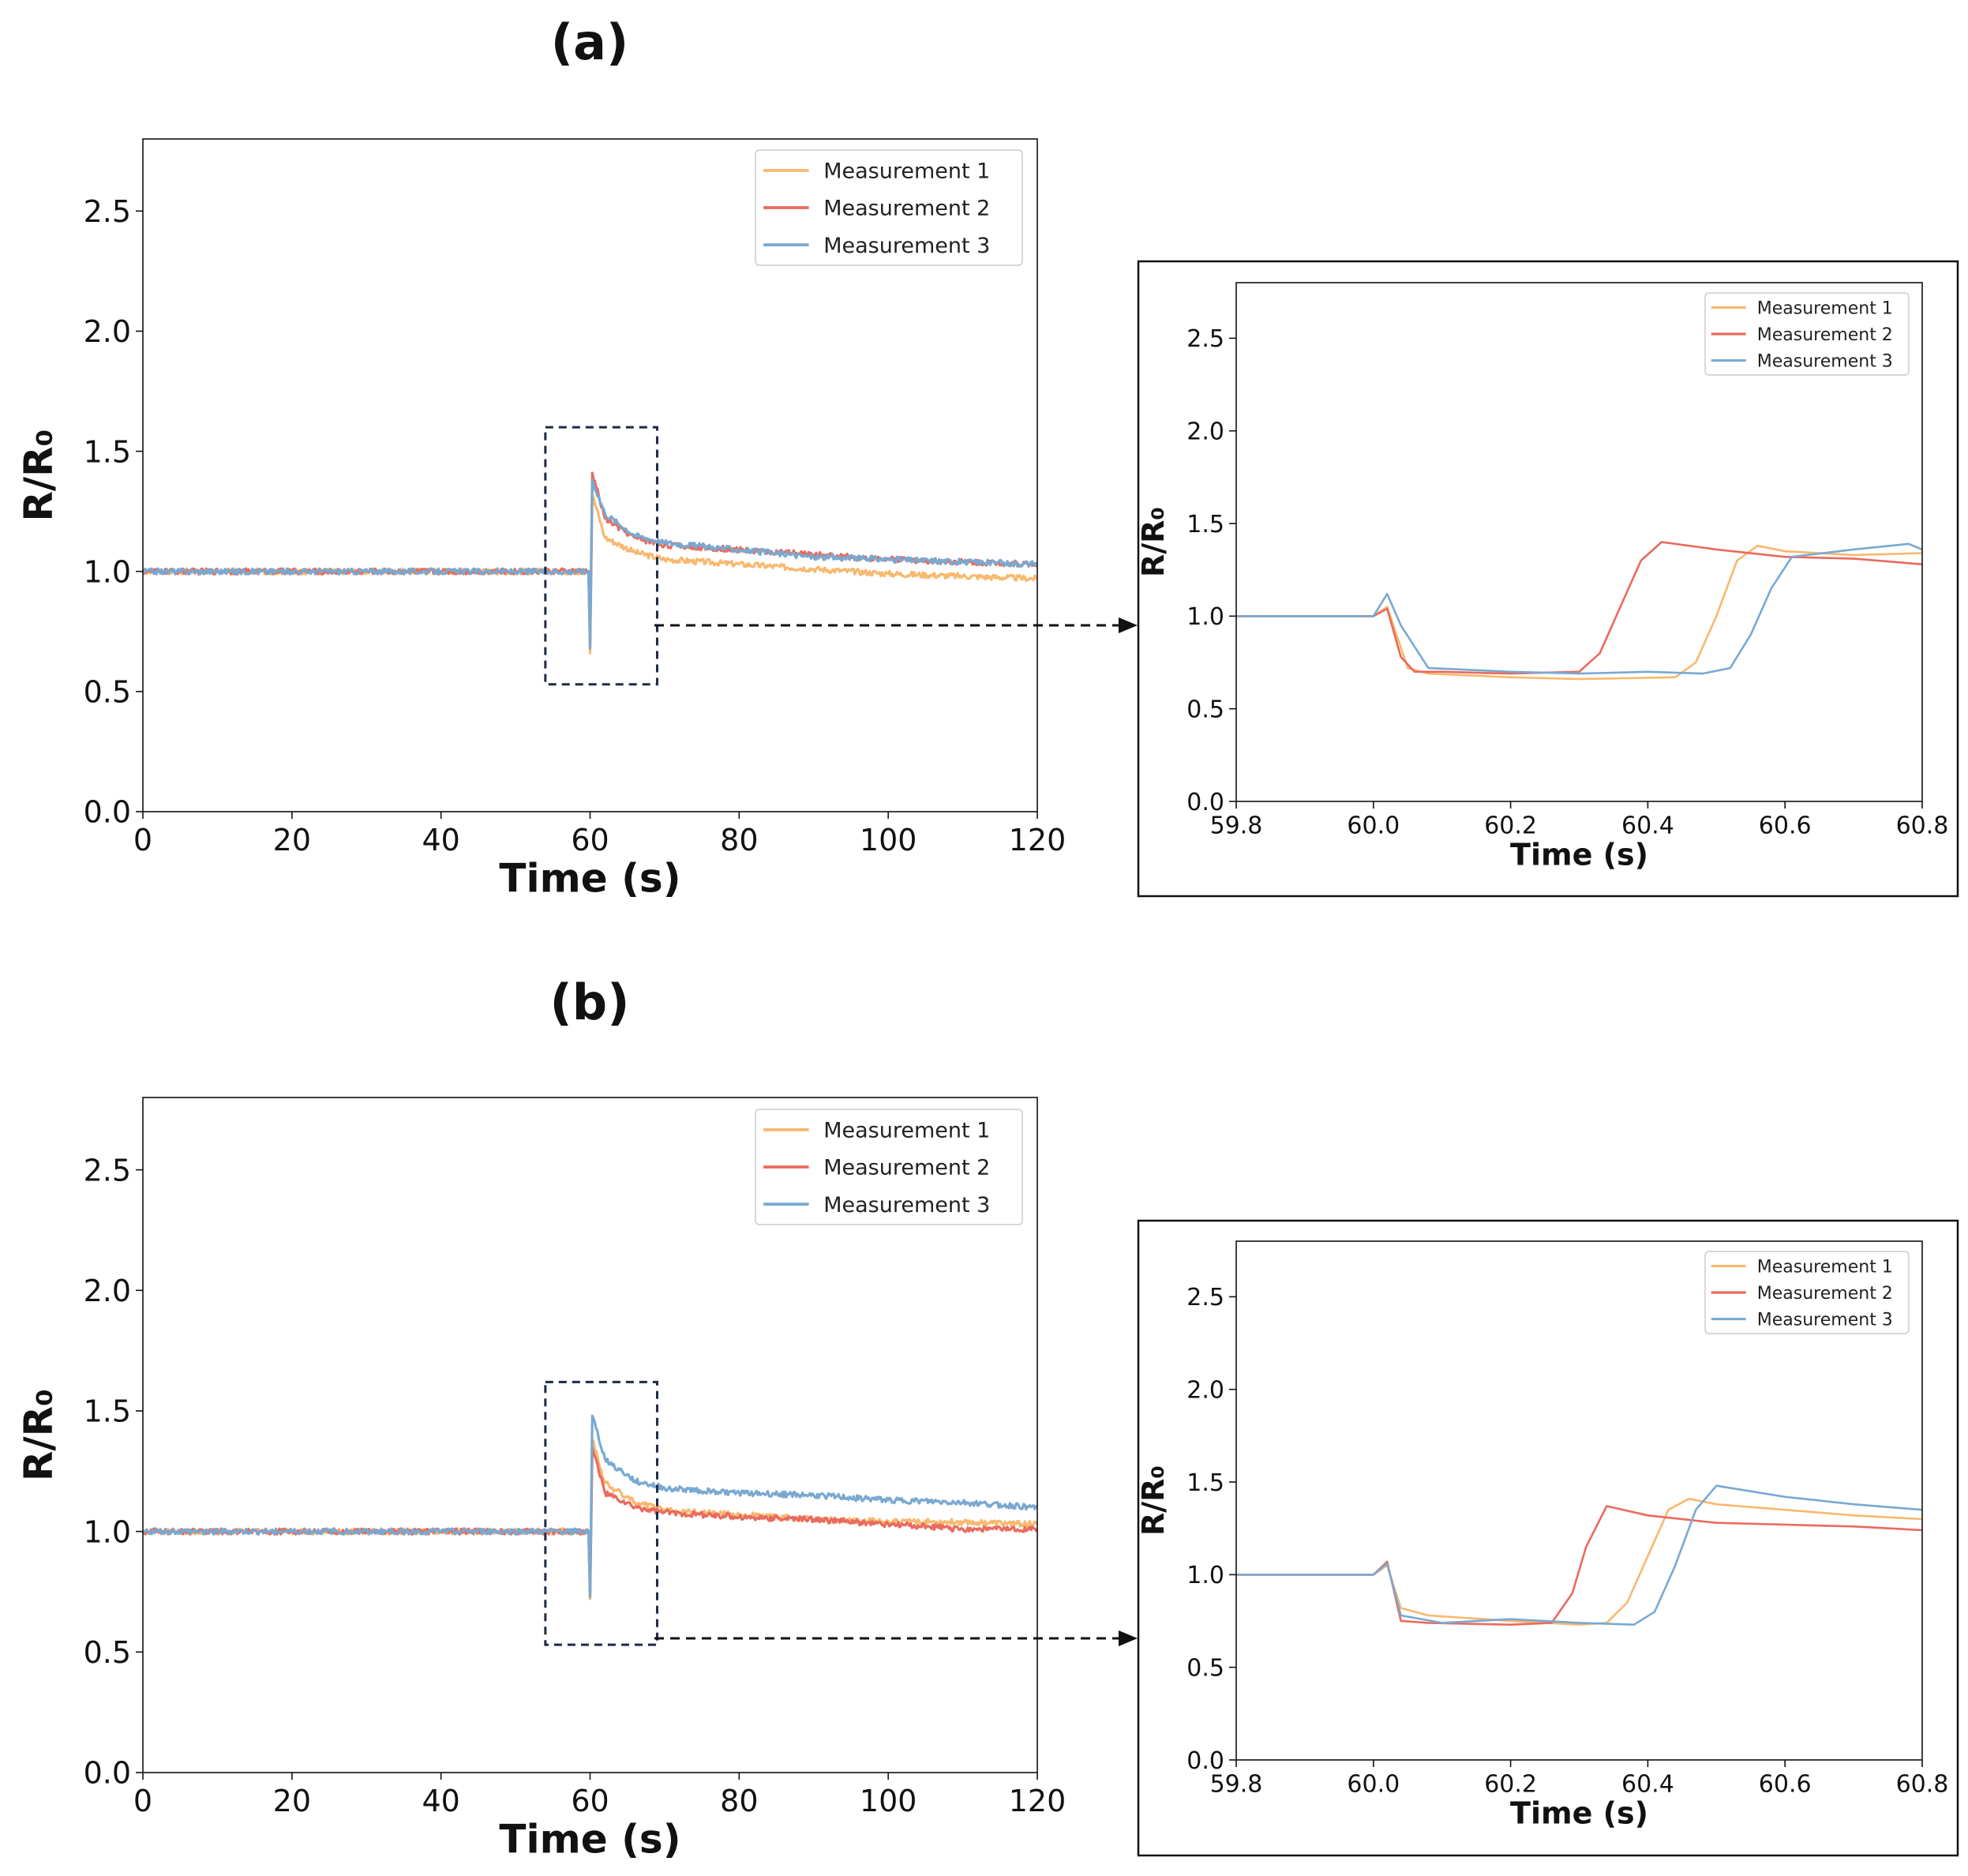 This screenshot has height=1876, width=1968. Describe the element at coordinates (441, 840) in the screenshot. I see `x-tick-label: 40` at that location.